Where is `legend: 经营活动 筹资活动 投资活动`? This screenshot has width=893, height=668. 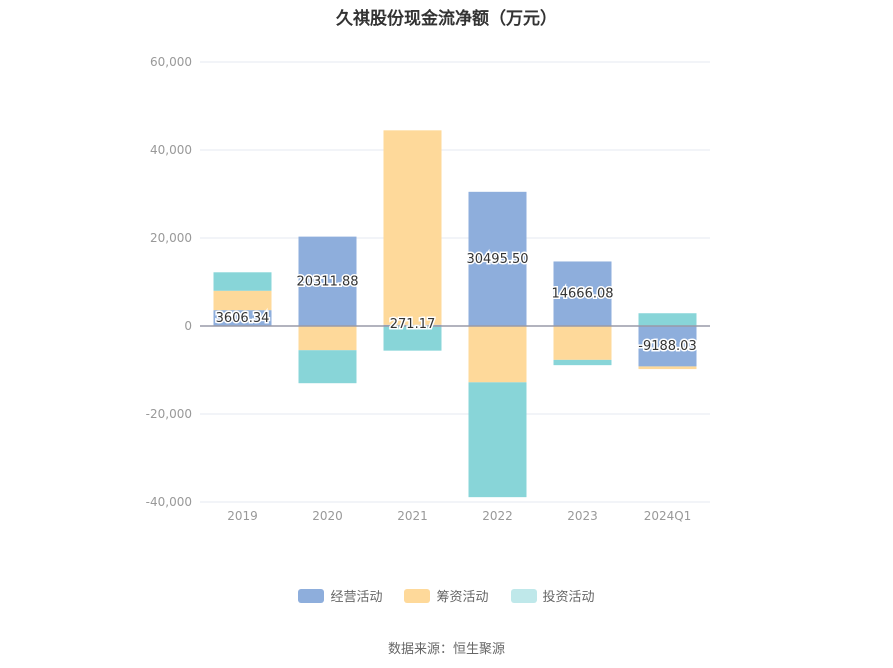
legend: 经营活动 筹资活动 投资活动 is located at coordinates (446, 595).